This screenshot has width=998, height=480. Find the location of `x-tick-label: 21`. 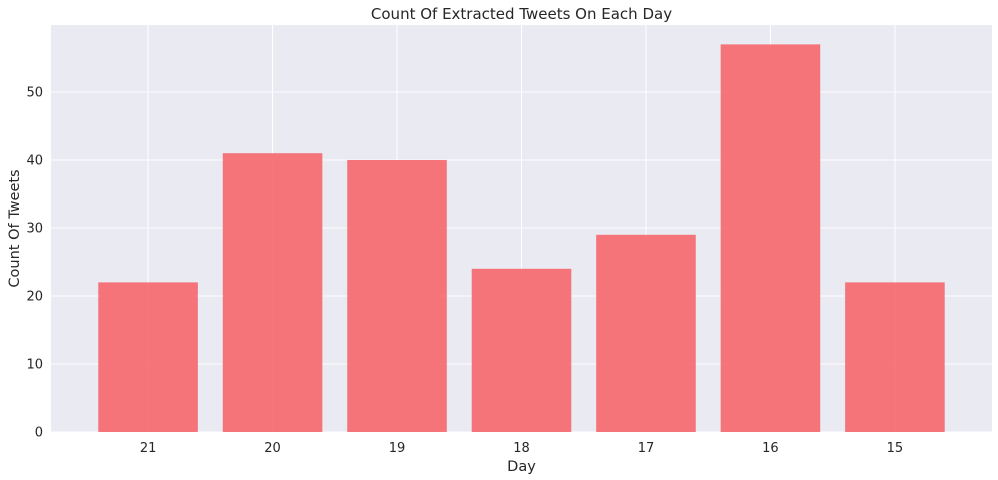

x-tick-label: 21 is located at coordinates (148, 448).